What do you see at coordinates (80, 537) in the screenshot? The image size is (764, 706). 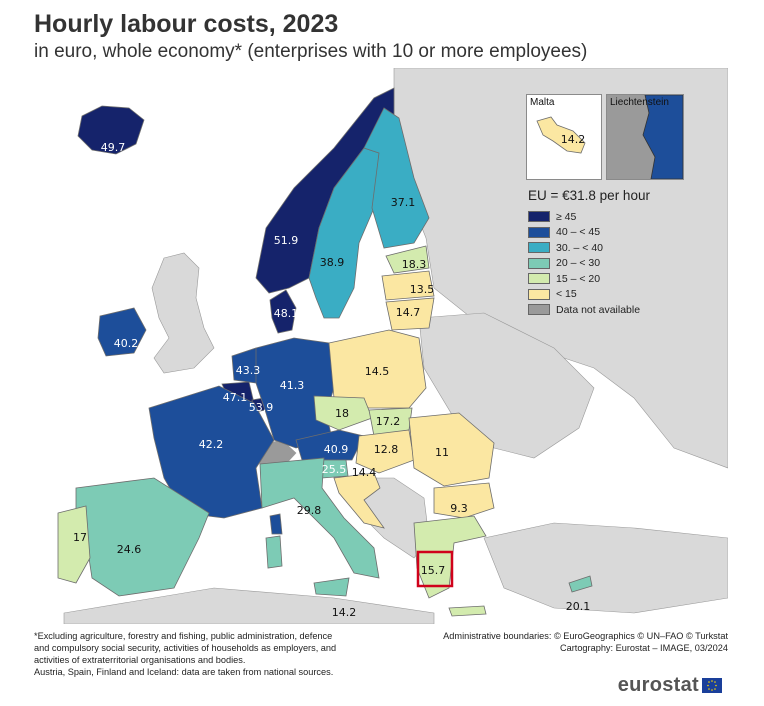 I see `label-portugal: 17` at bounding box center [80, 537].